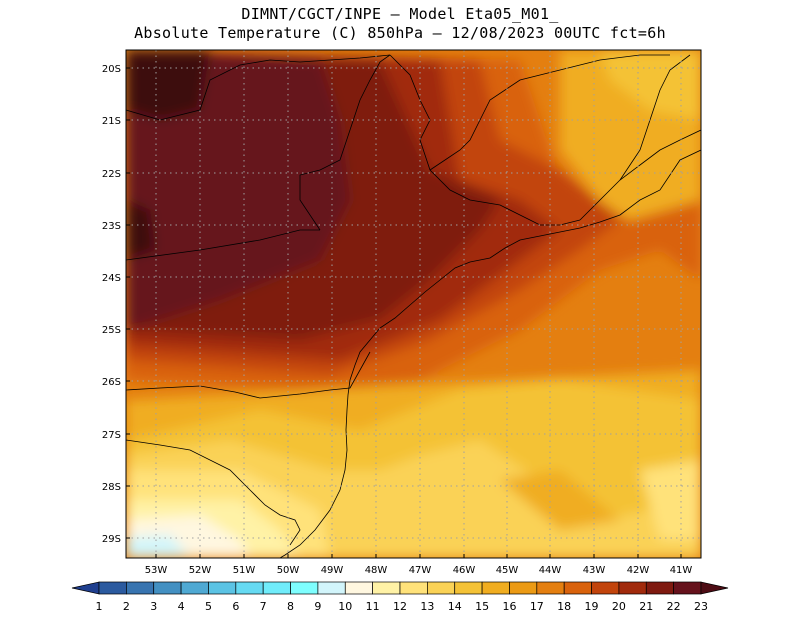 Image resolution: width=800 pixels, height=618 pixels. I want to click on colorbar-label: 12, so click(400, 606).